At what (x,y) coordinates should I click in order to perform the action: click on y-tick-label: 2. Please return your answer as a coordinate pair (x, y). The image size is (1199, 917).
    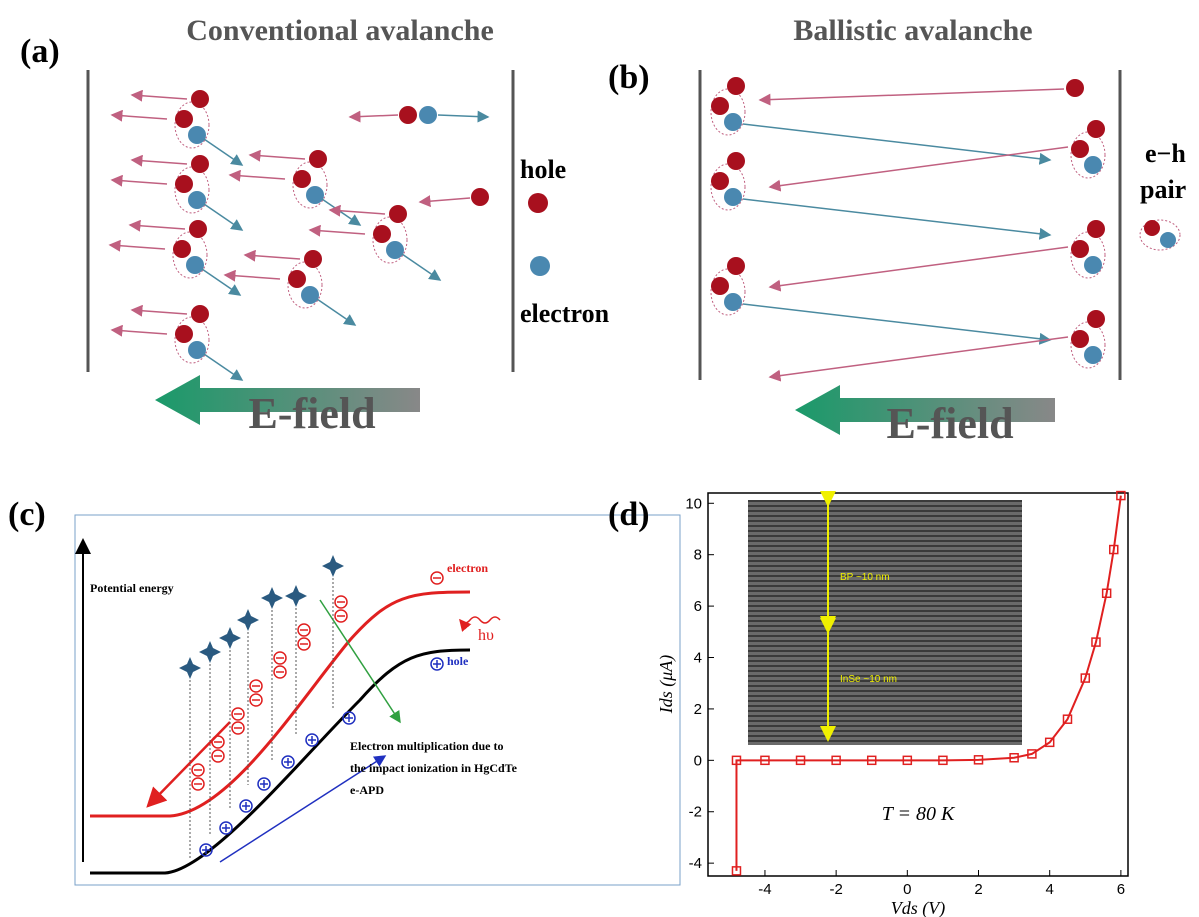
    Looking at the image, I should click on (698, 709).